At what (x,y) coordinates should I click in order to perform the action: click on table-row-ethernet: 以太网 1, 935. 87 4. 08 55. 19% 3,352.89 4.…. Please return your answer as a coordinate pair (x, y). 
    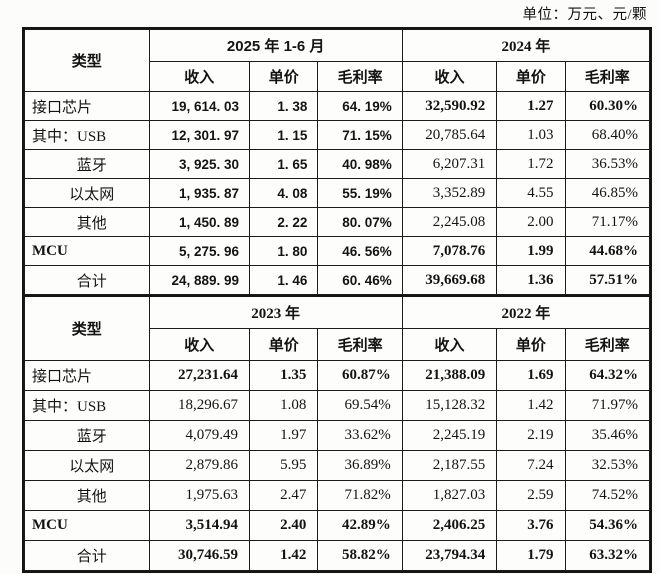
    Looking at the image, I should click on (337, 193).